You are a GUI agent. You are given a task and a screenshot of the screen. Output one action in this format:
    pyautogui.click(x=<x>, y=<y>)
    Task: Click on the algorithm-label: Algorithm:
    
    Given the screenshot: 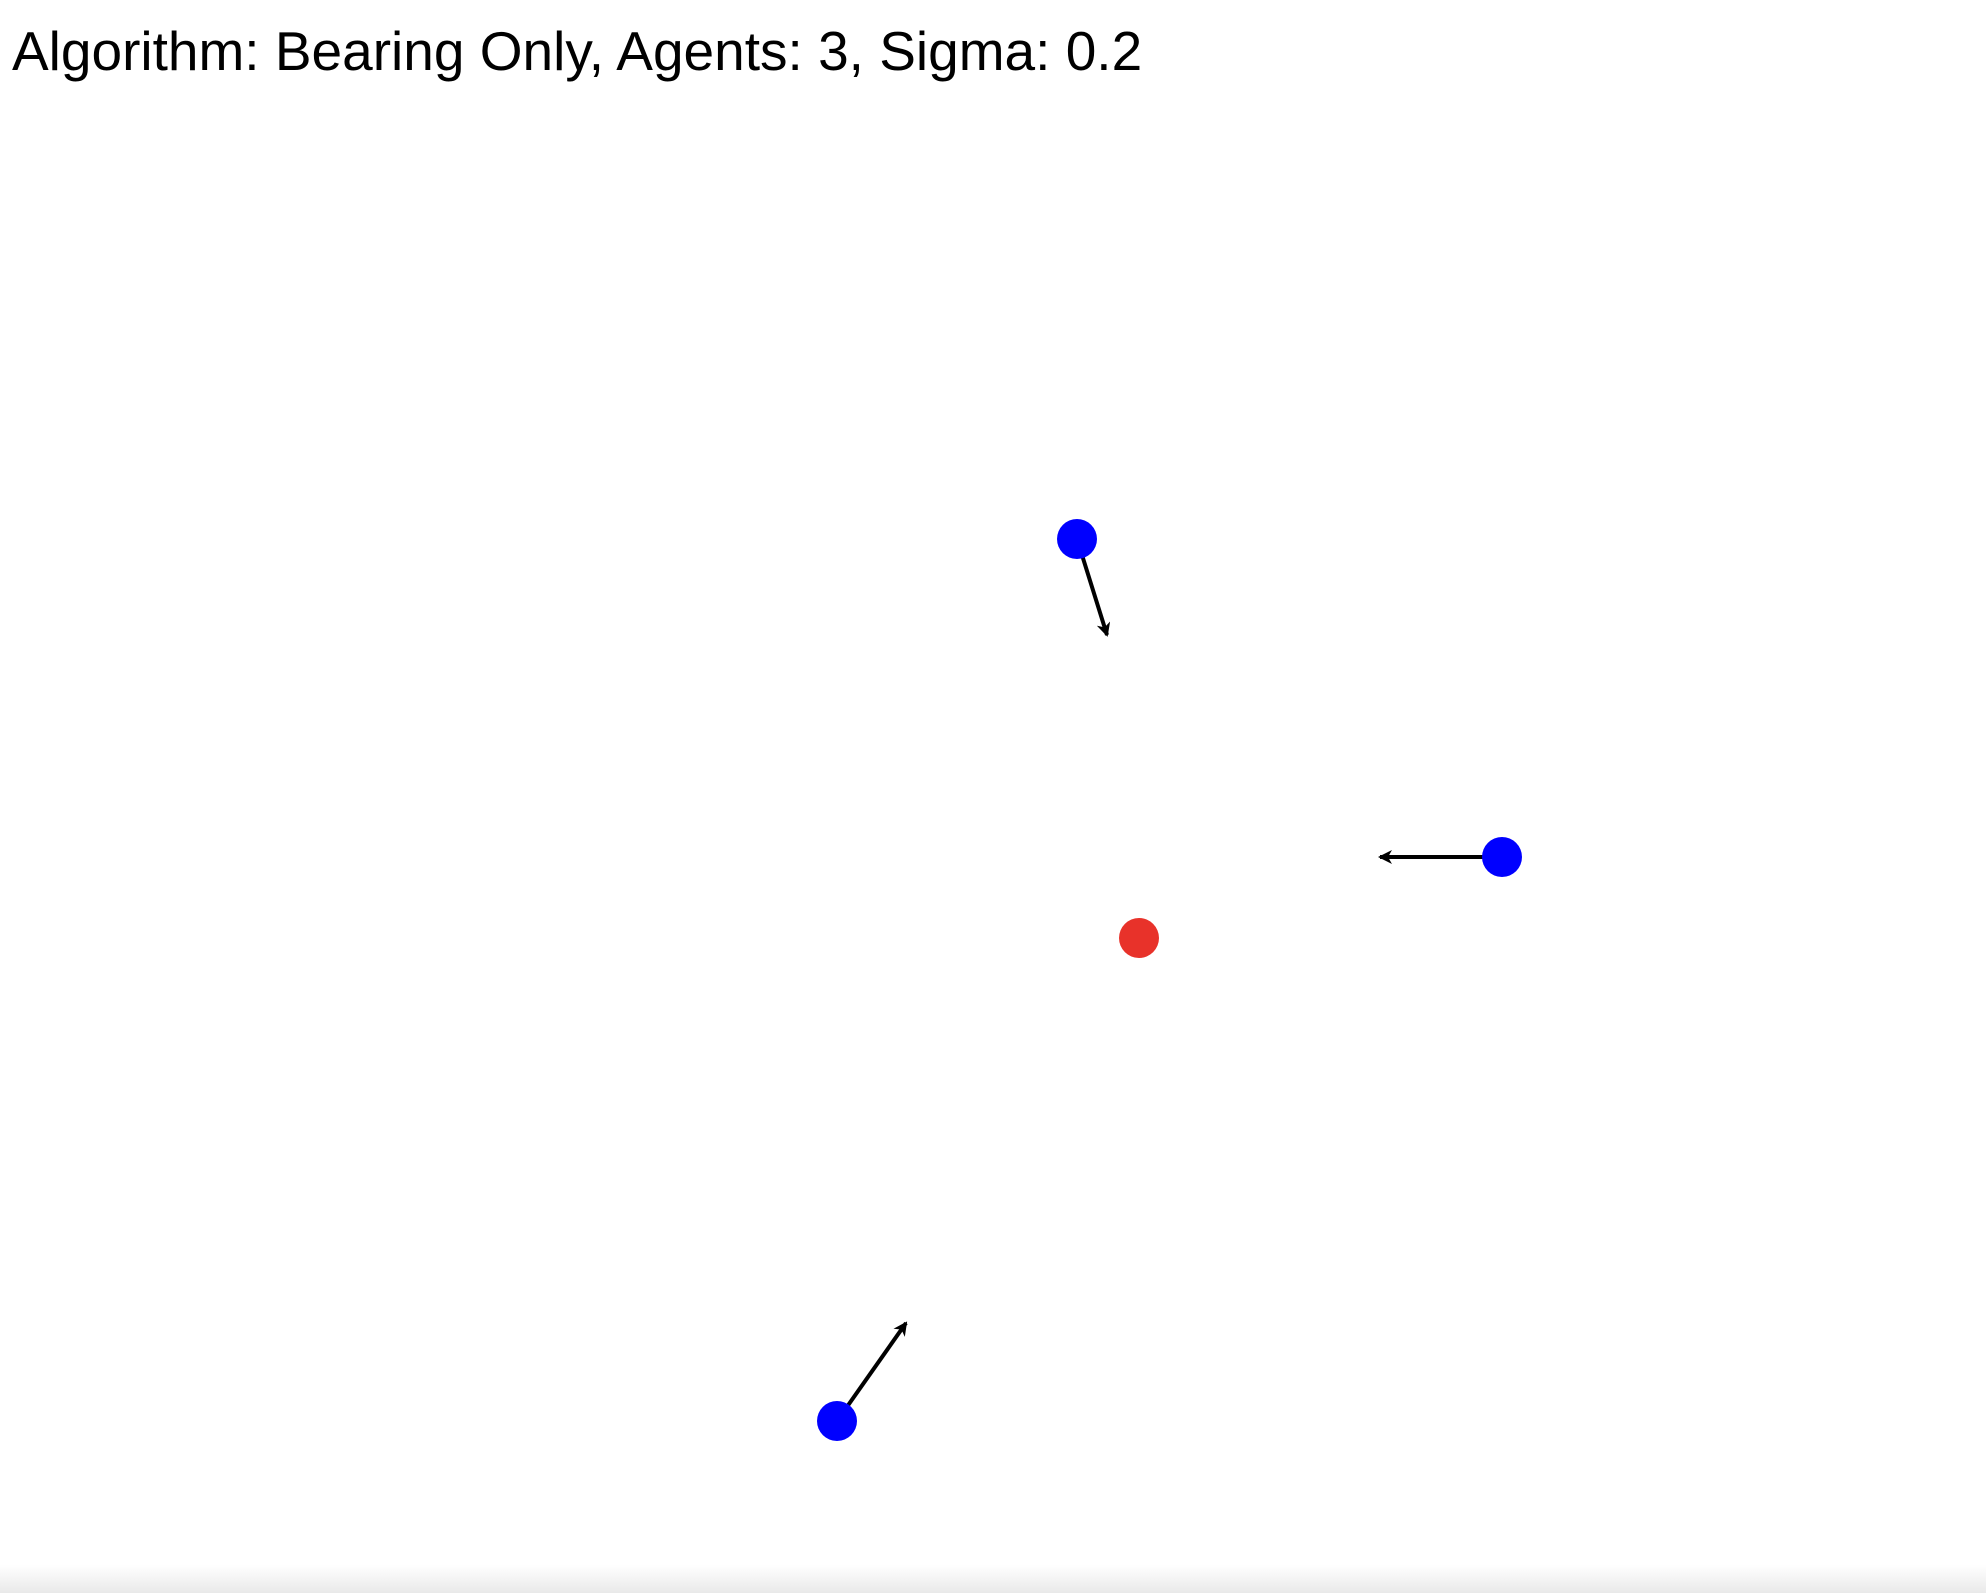 What is the action you would take?
    pyautogui.click(x=136, y=51)
    